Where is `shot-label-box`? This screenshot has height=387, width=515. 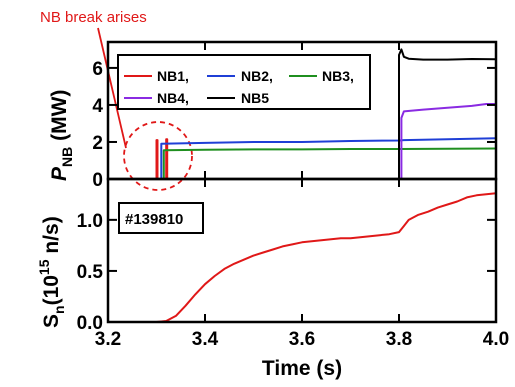
shot-label-box is located at coordinates (161, 218).